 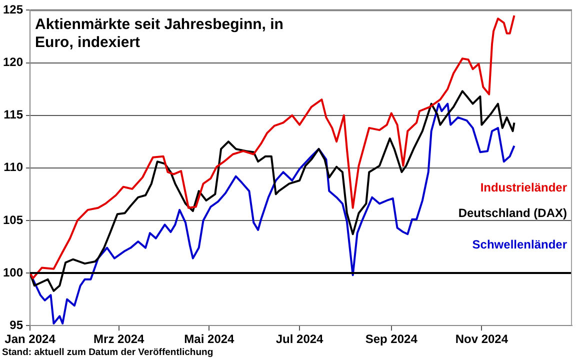 What do you see at coordinates (481, 339) in the screenshot?
I see `x-tick-label: Nov 2024` at bounding box center [481, 339].